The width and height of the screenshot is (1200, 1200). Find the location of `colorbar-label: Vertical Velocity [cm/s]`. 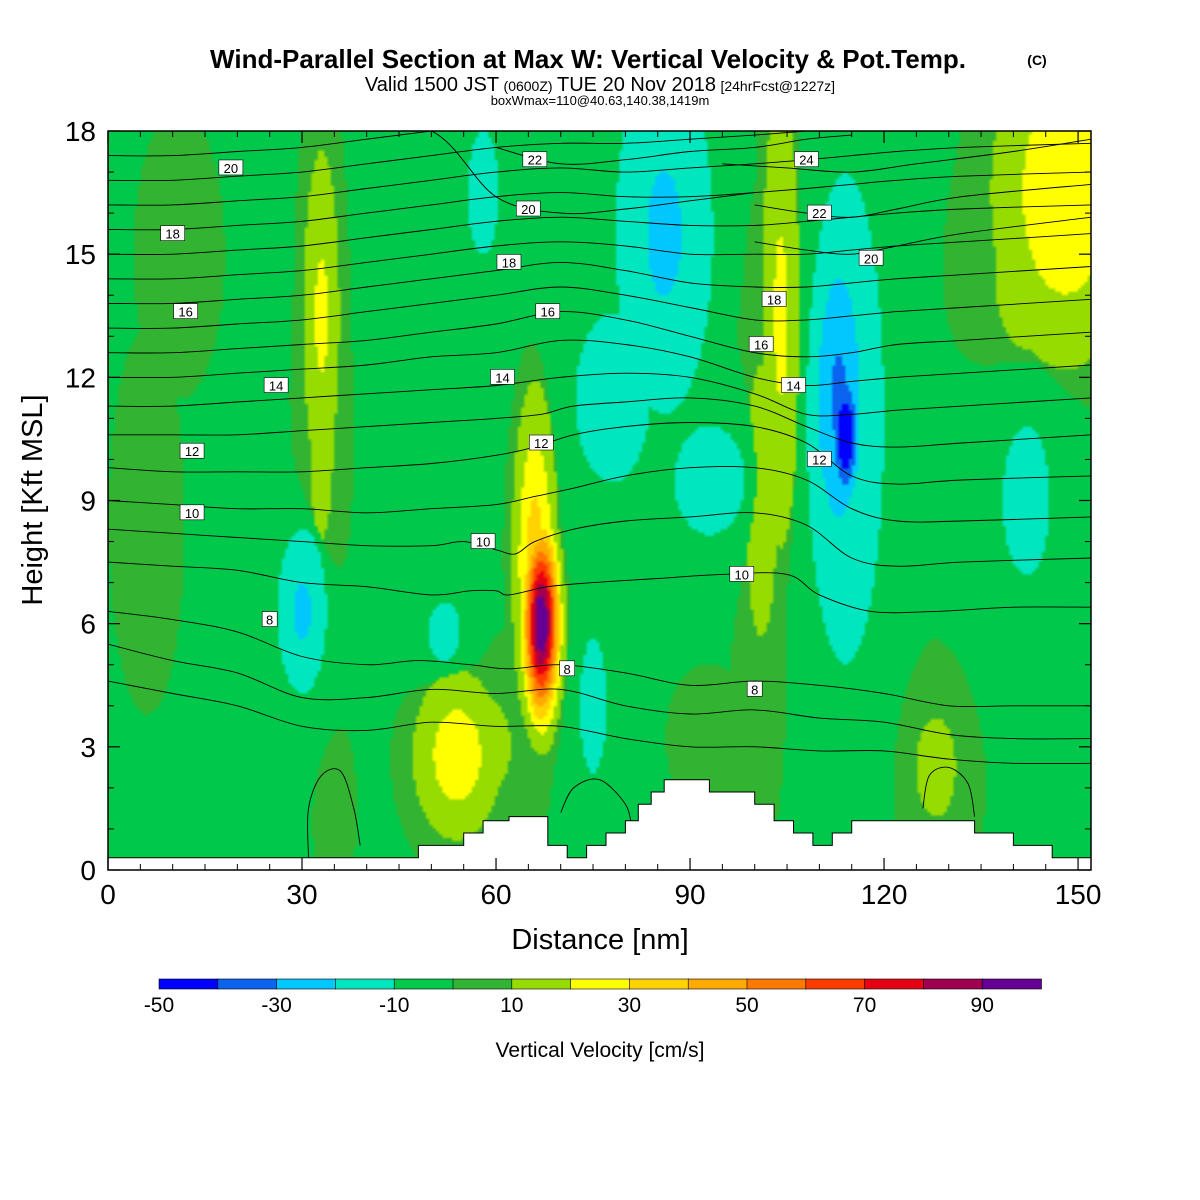

colorbar-label: Vertical Velocity [cm/s] is located at coordinates (600, 1050).